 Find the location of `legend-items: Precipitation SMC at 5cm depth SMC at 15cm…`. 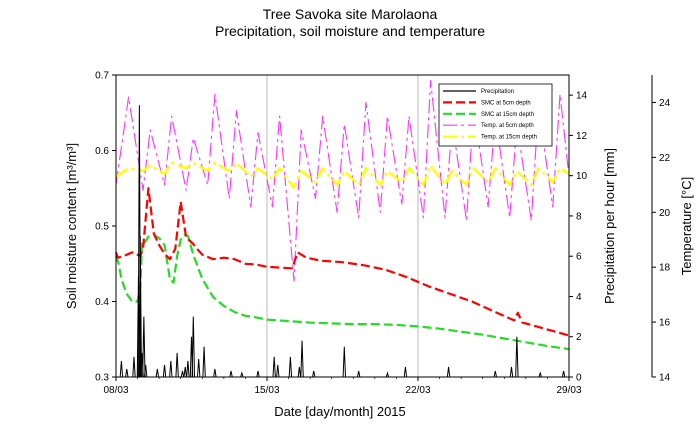

legend-items: Precipitation SMC at 5cm depth SMC at 15cm… is located at coordinates (490, 115).